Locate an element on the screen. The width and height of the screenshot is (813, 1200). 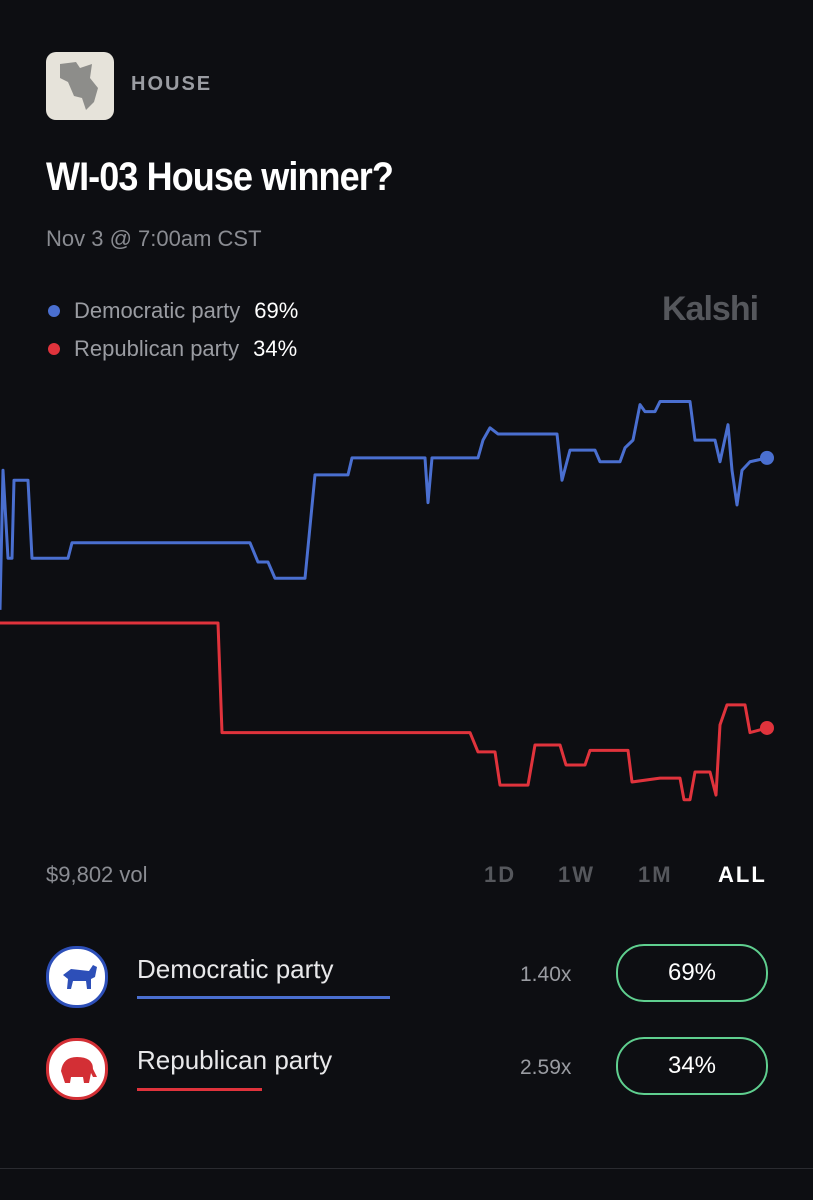
chance: 34% is located at coordinates (692, 1065).